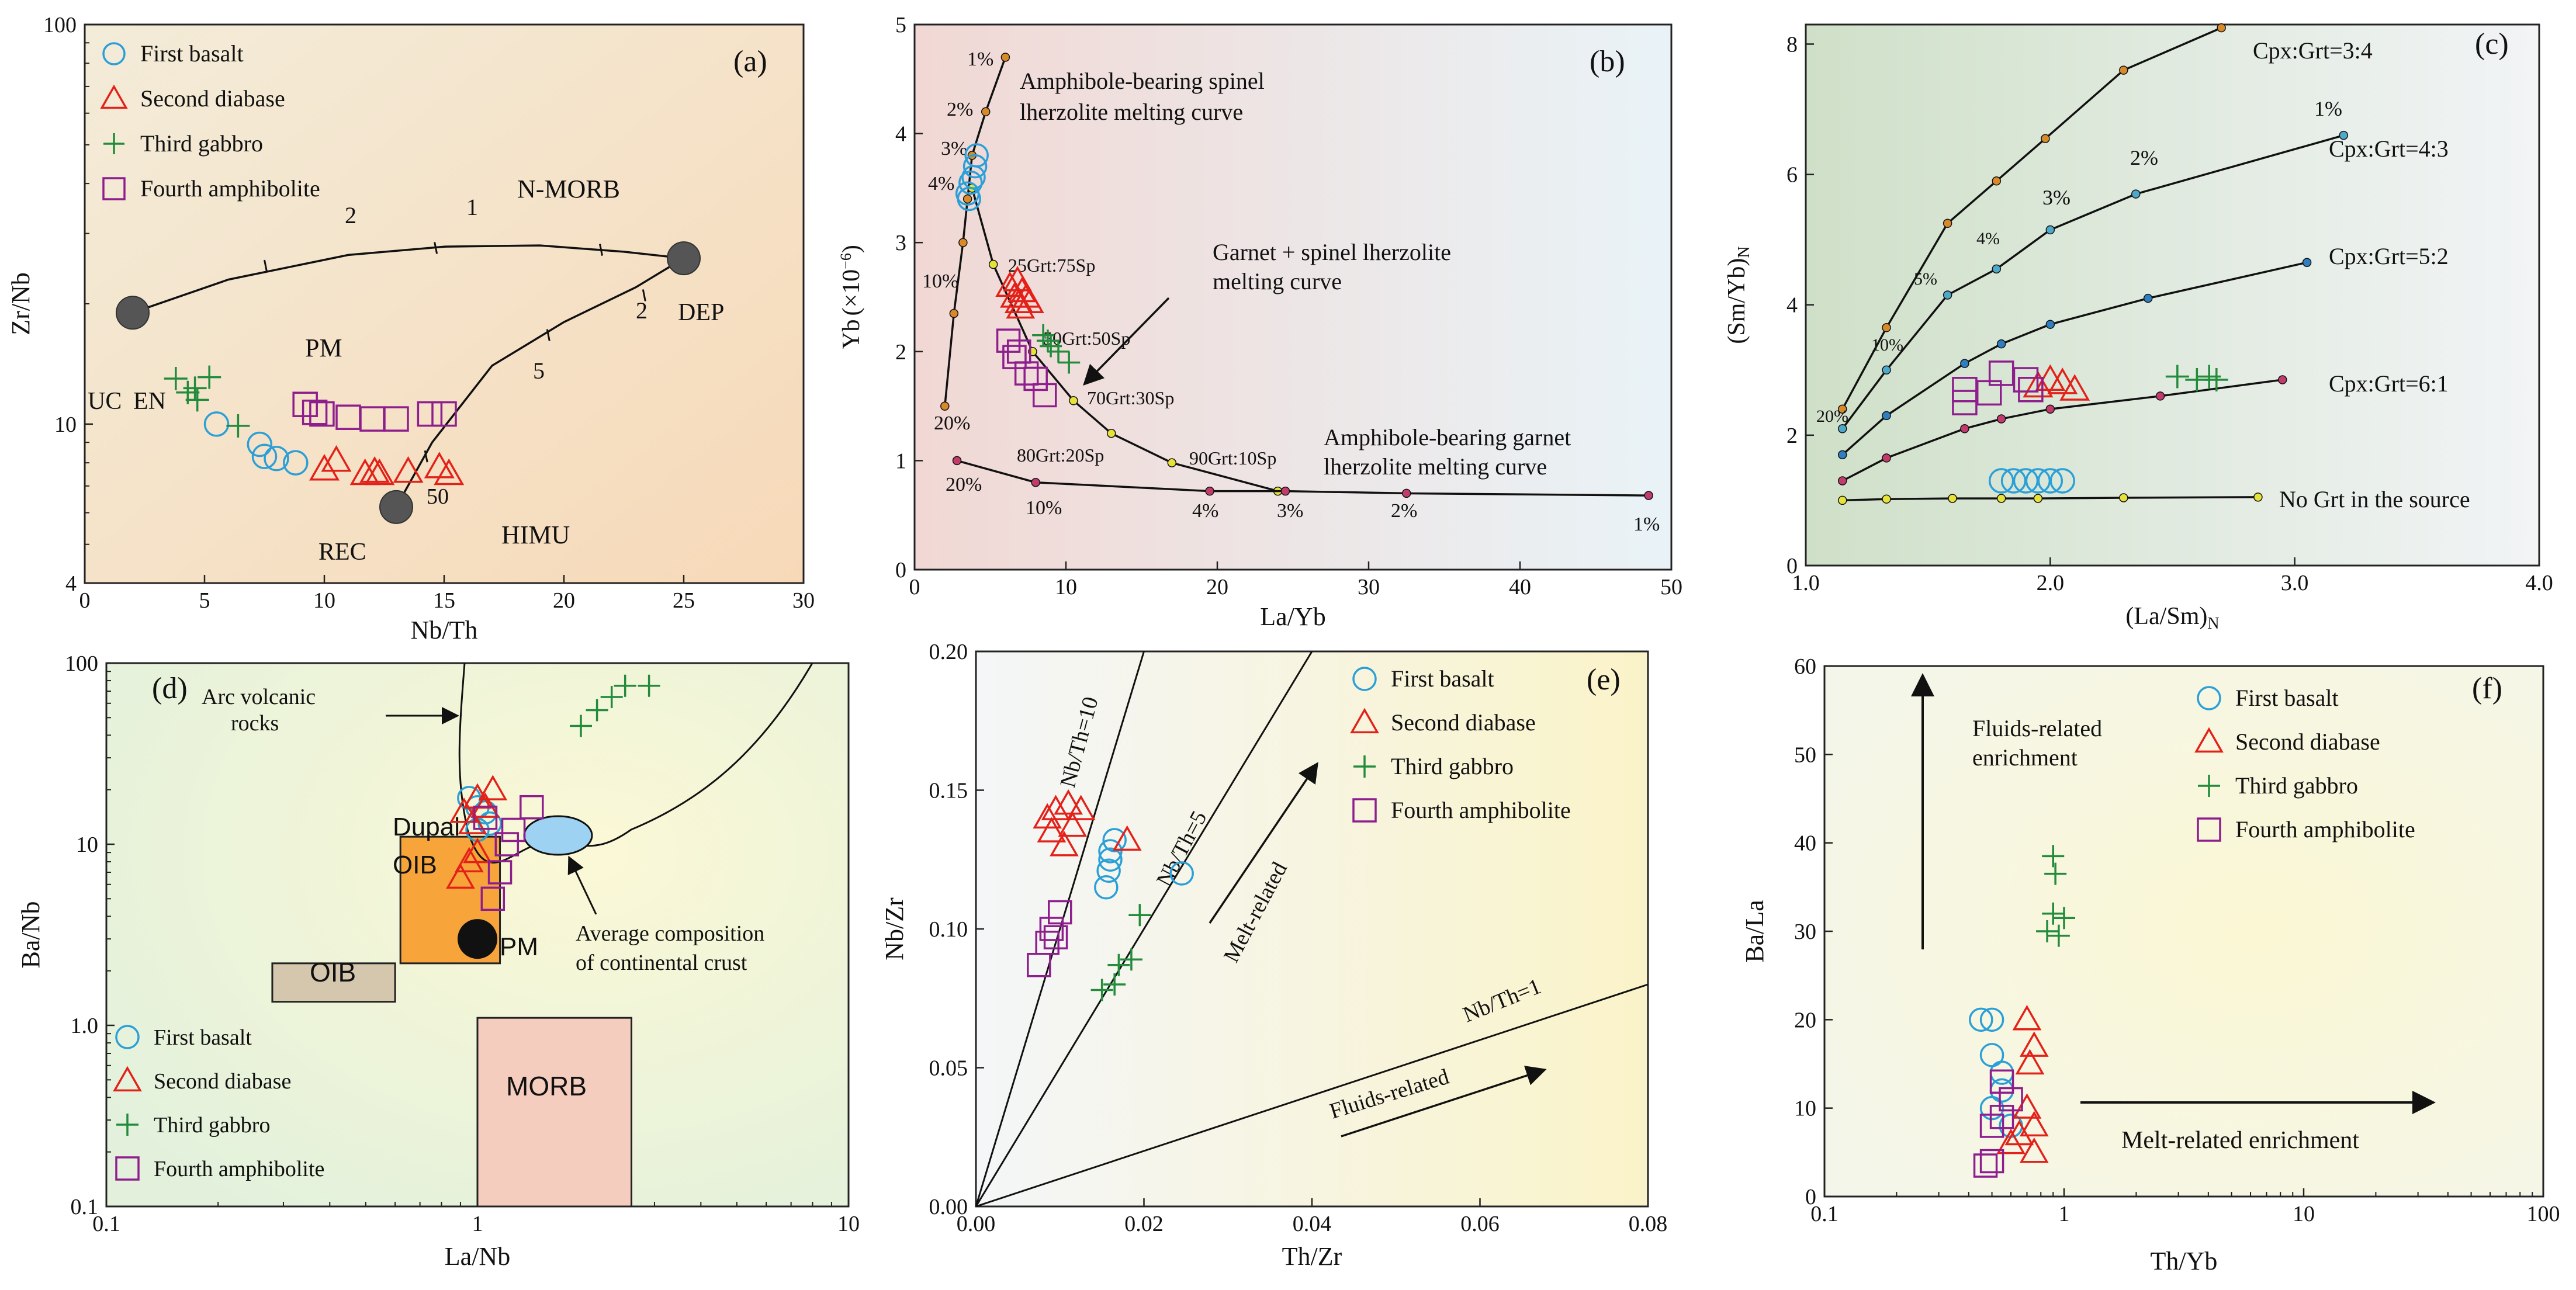  I want to click on y-tick-label: 0.00, so click(949, 1207).